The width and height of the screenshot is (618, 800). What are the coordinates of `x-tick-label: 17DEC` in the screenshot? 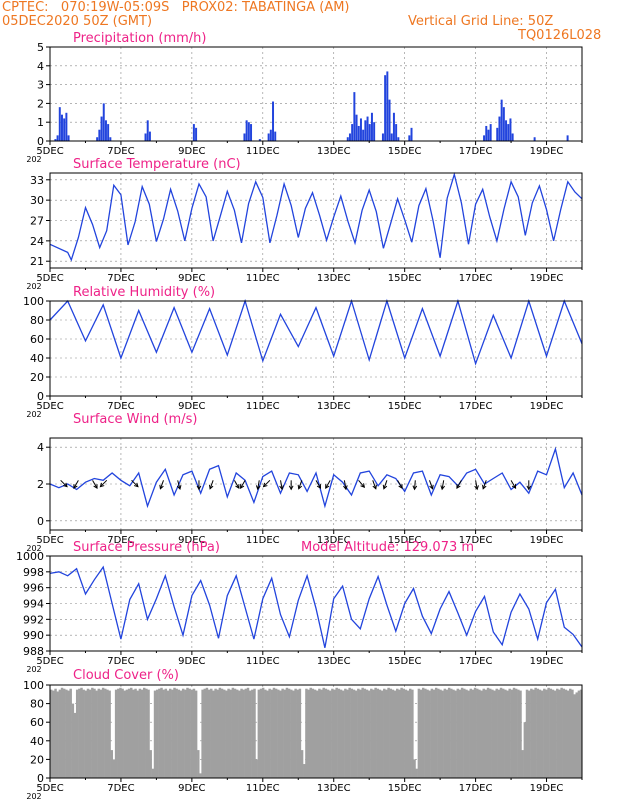 It's located at (476, 151).